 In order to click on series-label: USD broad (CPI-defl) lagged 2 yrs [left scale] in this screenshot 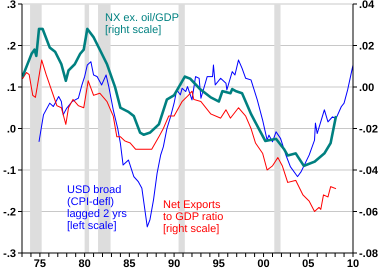, I will do `click(97, 208)`.